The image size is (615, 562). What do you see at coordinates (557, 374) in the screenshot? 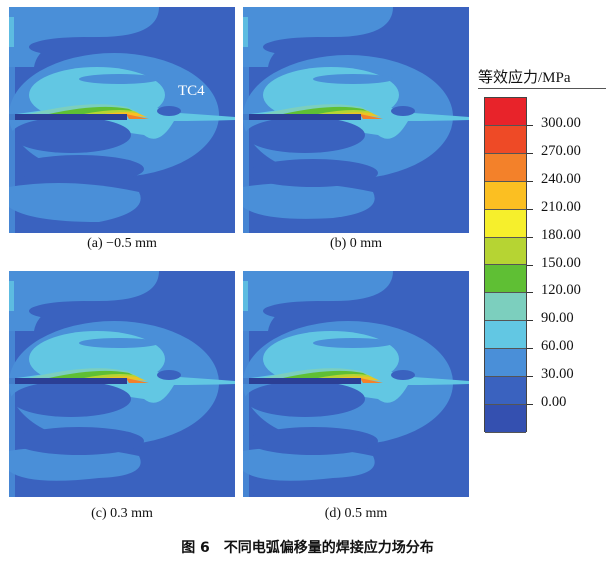
I see `legend-label: 30.00` at bounding box center [557, 374].